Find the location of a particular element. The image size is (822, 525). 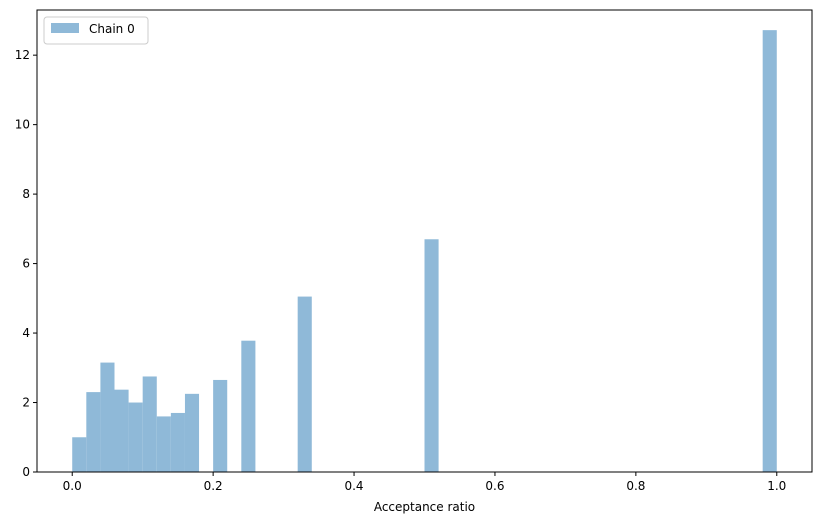

y-tick-label: 2 is located at coordinates (26, 403).